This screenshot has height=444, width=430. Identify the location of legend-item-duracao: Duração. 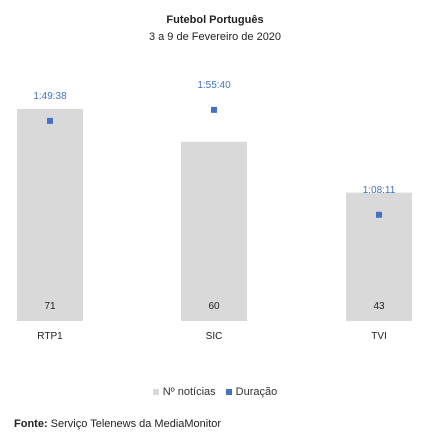
(251, 392).